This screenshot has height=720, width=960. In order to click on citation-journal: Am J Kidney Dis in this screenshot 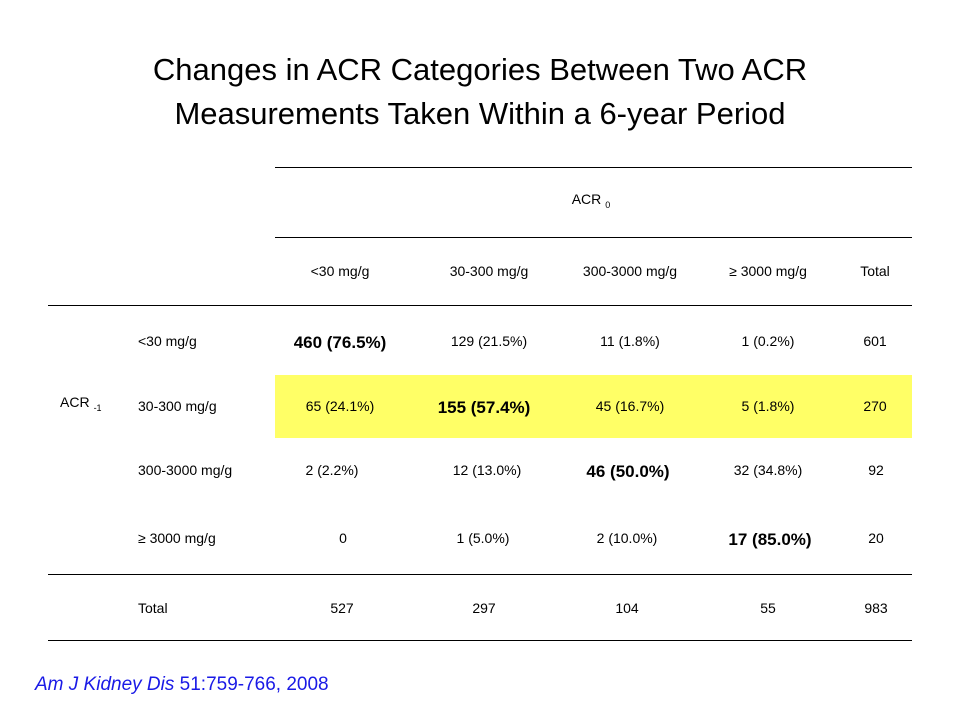, I will do `click(105, 684)`.